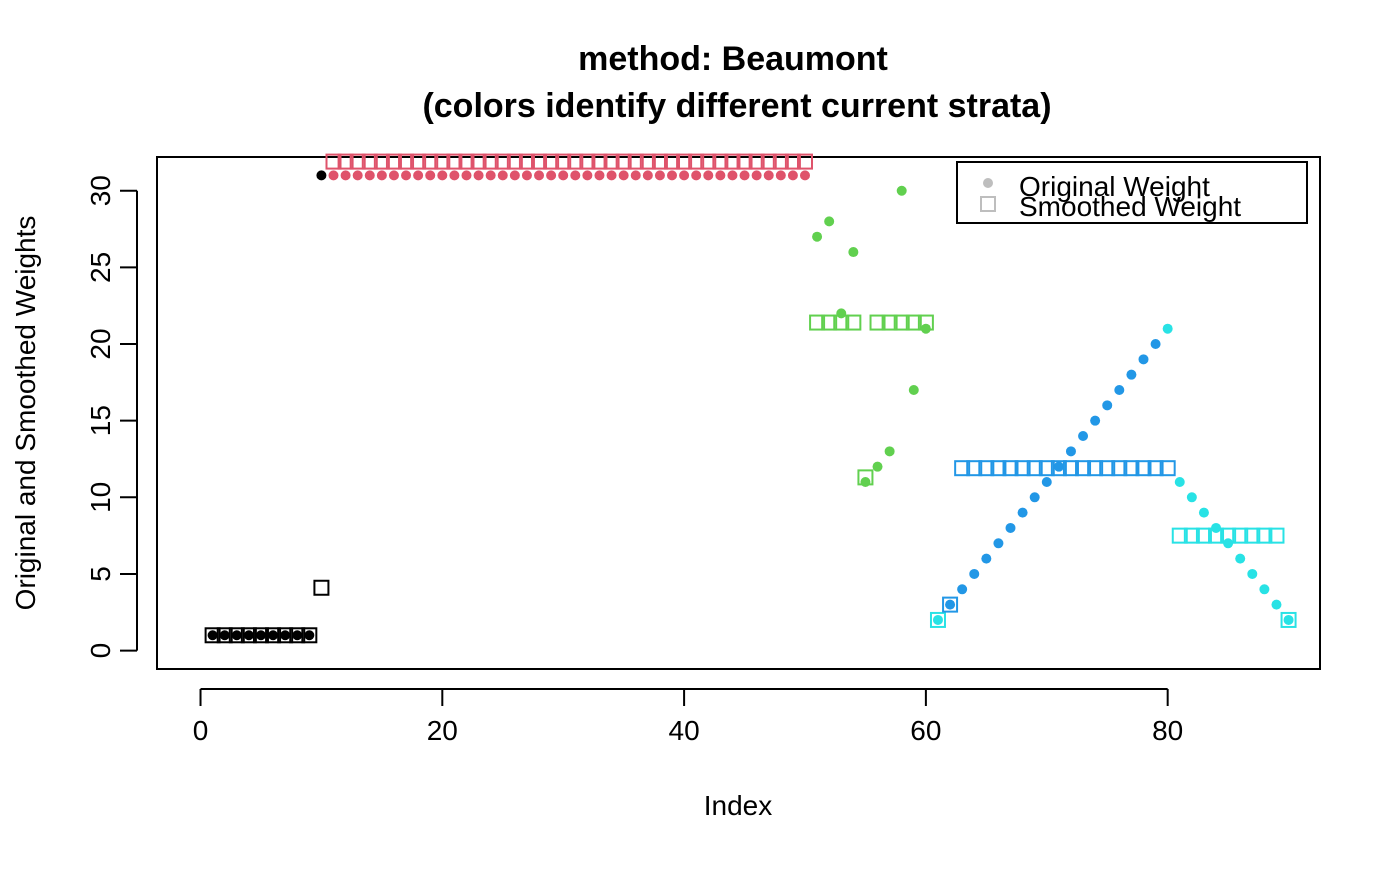 This screenshot has width=1400, height=871. I want to click on y-tick-label: 15, so click(100, 420).